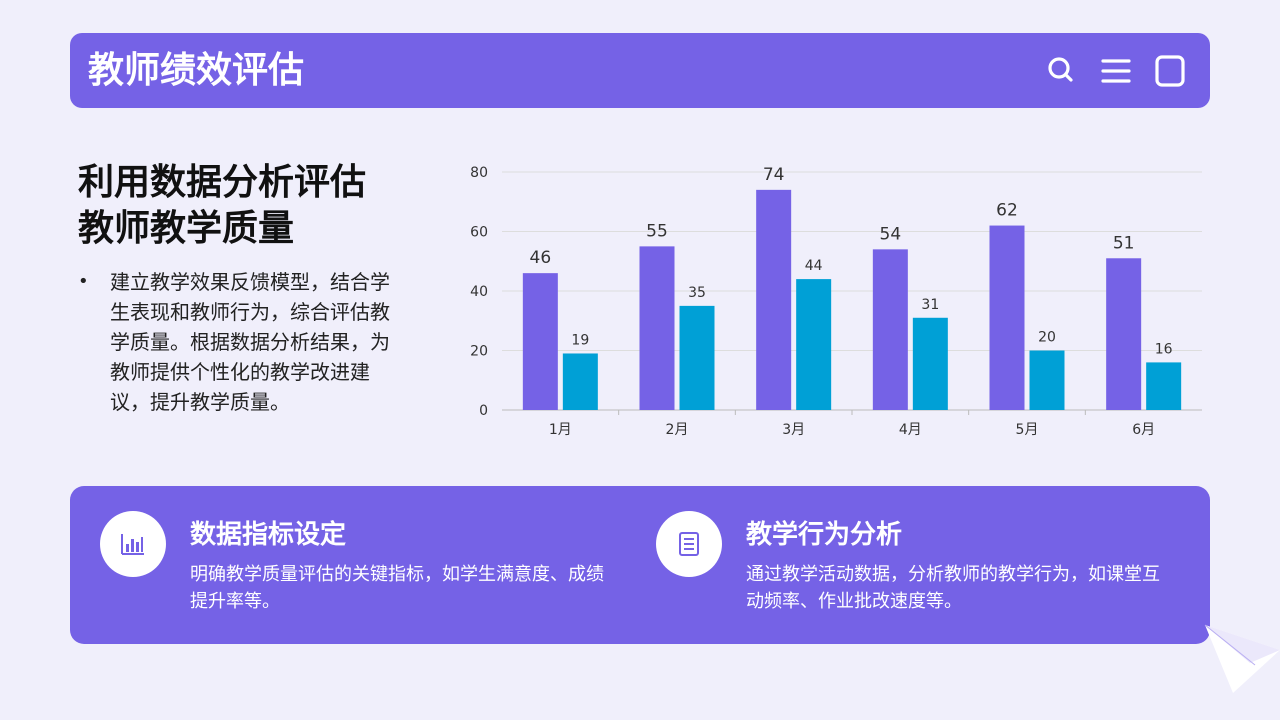 Image resolution: width=1280 pixels, height=720 pixels. I want to click on feature-title: 数据指标设定, so click(268, 535).